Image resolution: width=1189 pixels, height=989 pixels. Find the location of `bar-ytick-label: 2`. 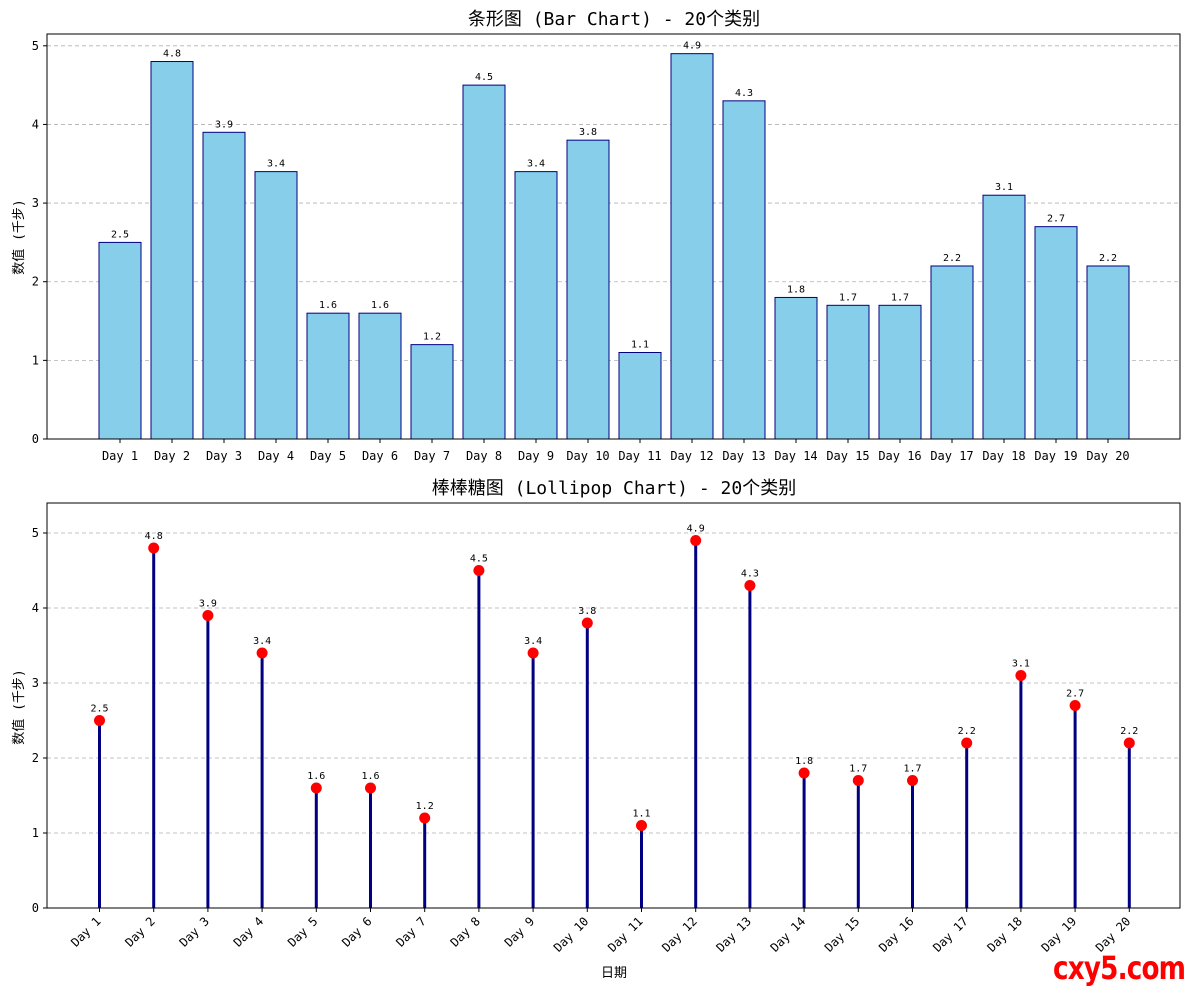

bar-ytick-label: 2 is located at coordinates (35, 282).